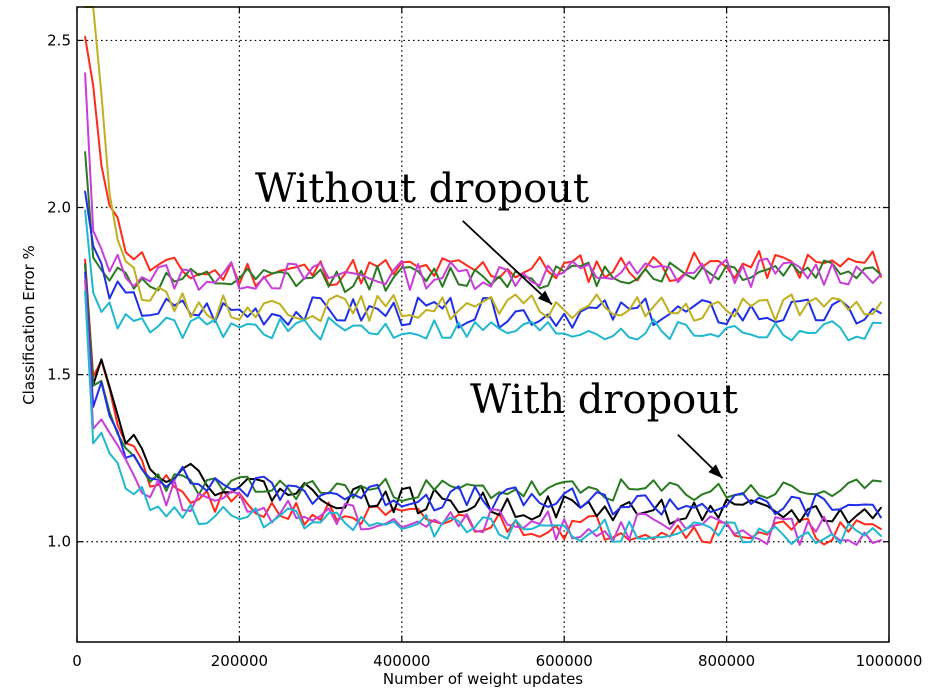  What do you see at coordinates (700, 456) in the screenshot?
I see `annotation-arrow-with-dropout` at bounding box center [700, 456].